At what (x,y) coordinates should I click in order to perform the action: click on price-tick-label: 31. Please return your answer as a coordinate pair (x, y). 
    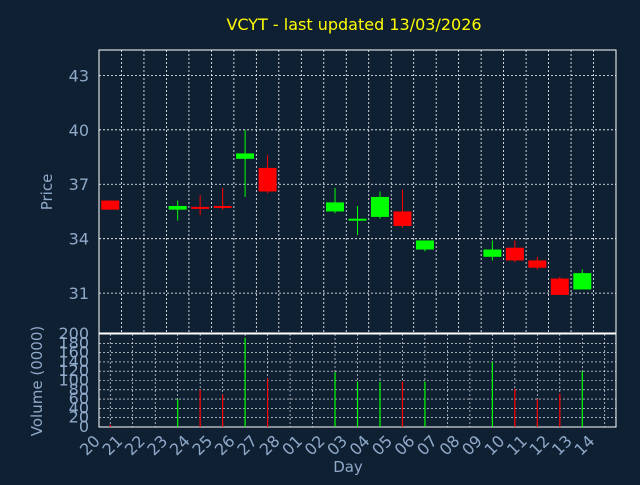
    Looking at the image, I should click on (79, 293).